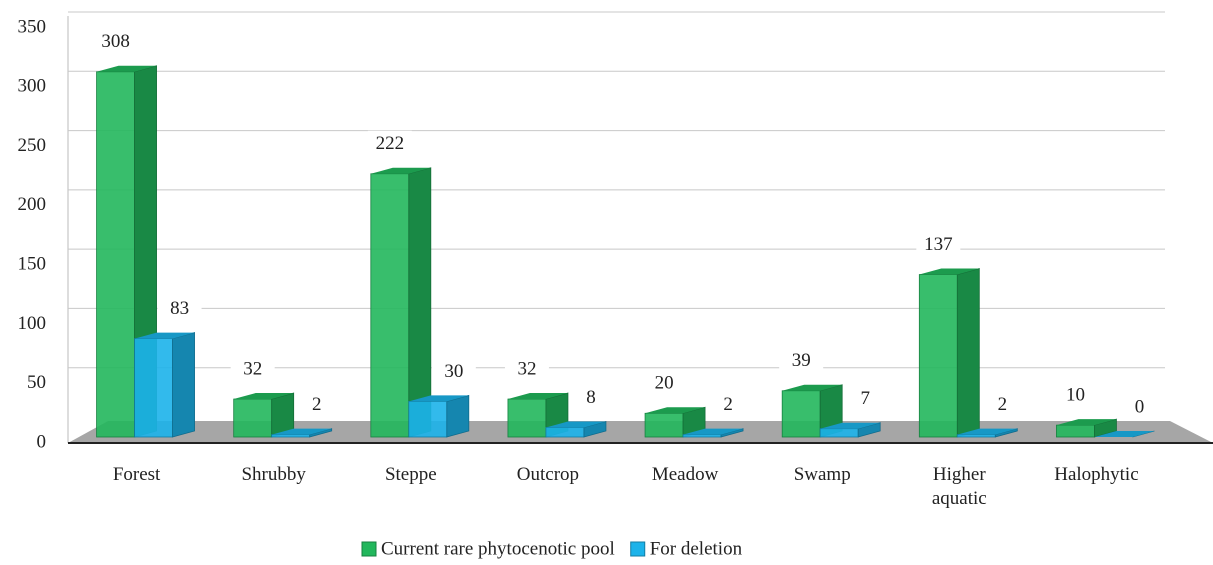 The height and width of the screenshot is (565, 1213). What do you see at coordinates (822, 474) in the screenshot?
I see `x-tick-label: Swamp` at bounding box center [822, 474].